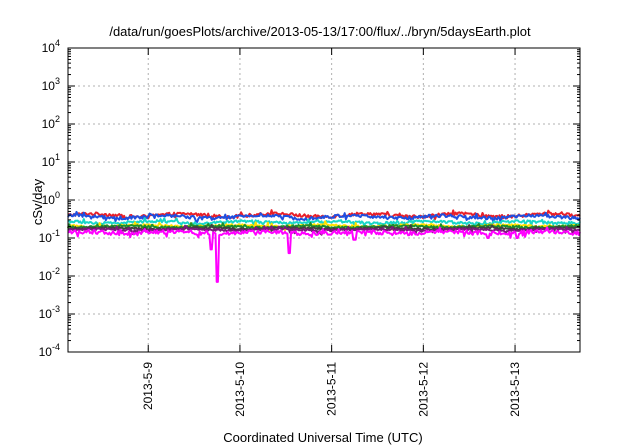  I want to click on y-tick-label: 10⁻³, so click(49, 312).